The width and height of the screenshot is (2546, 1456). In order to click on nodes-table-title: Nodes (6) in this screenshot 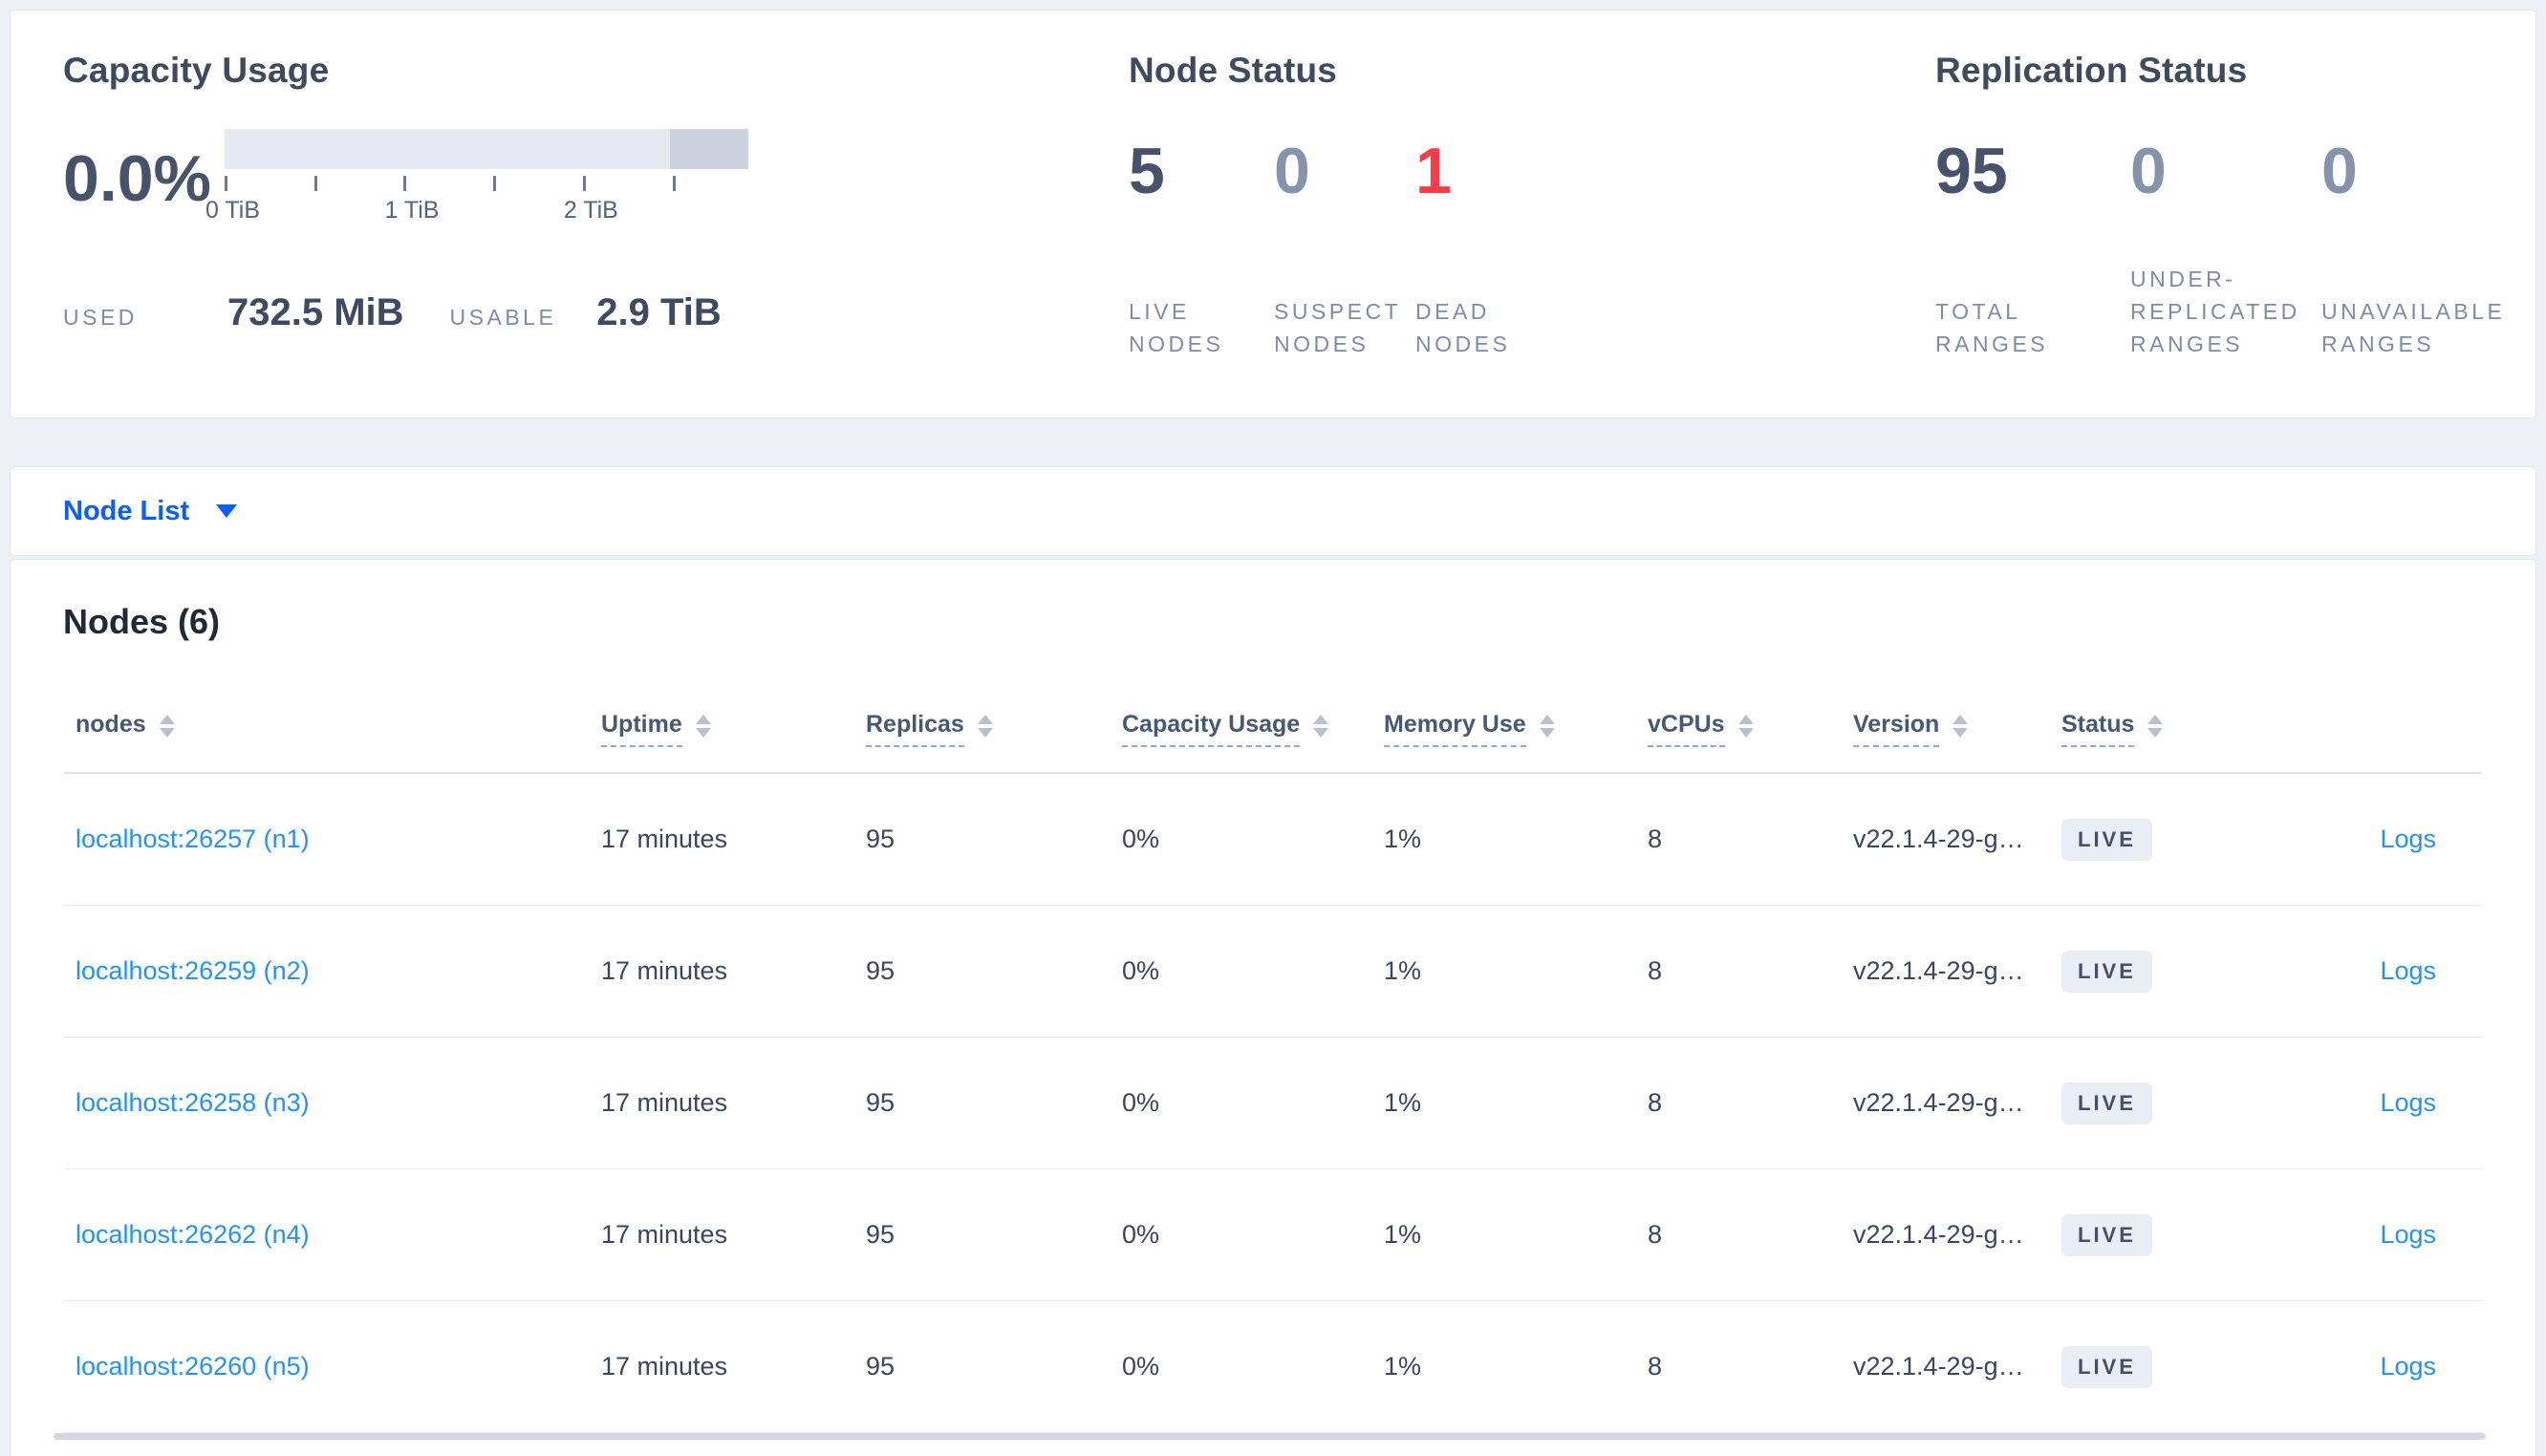, I will do `click(142, 622)`.